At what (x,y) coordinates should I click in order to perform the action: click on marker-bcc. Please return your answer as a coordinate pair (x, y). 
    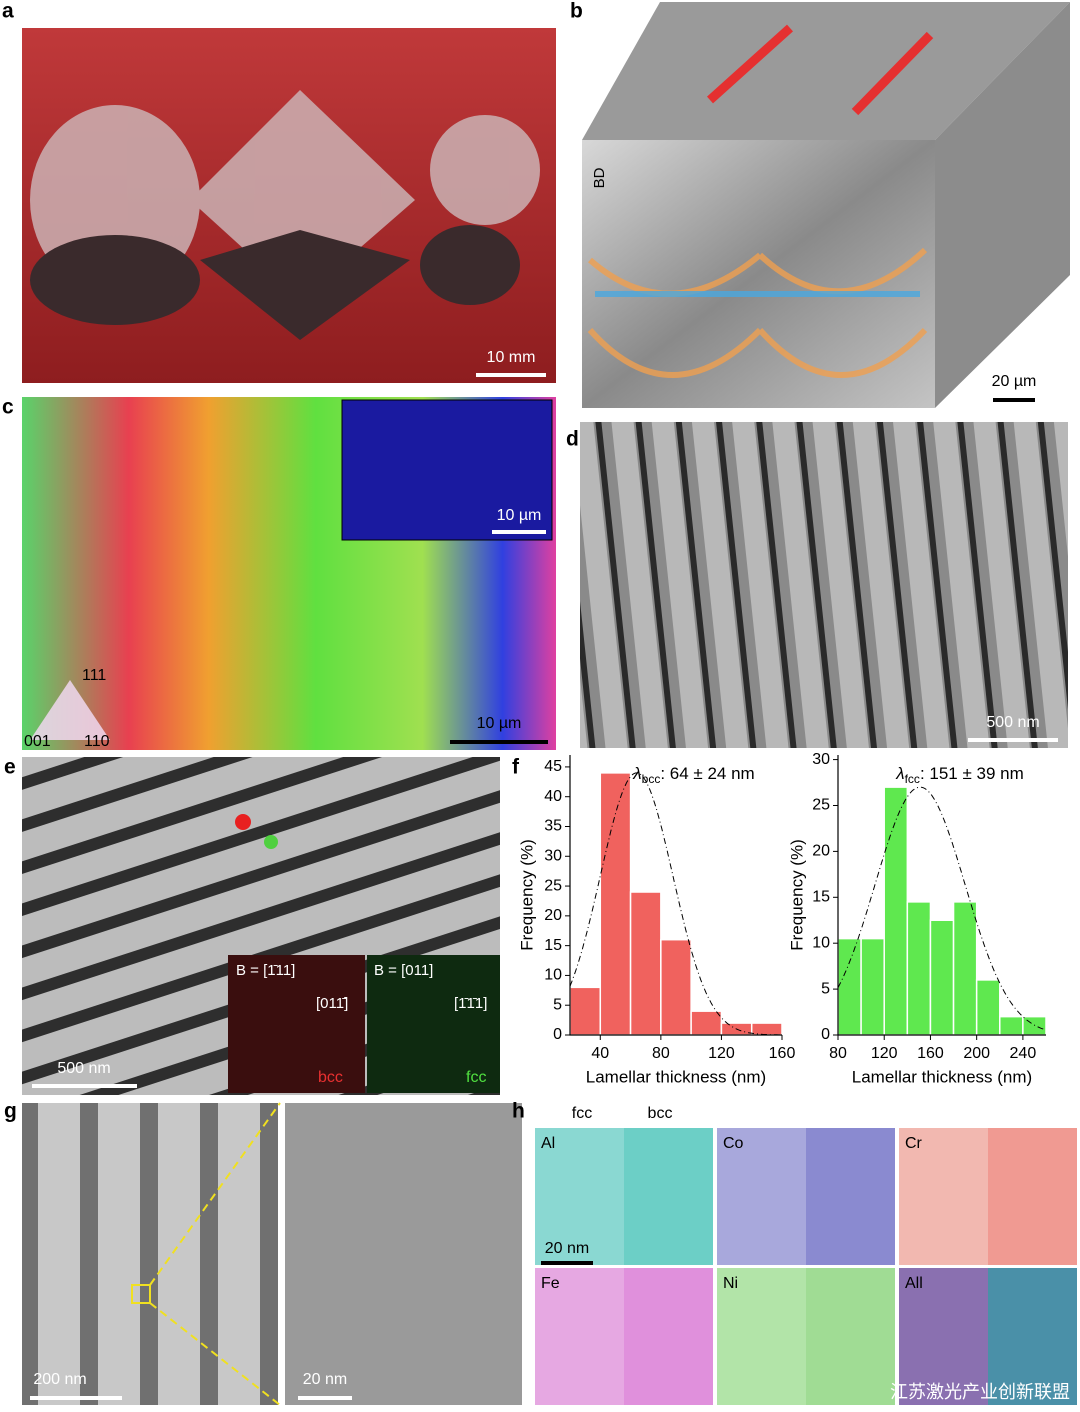
    Looking at the image, I should click on (243, 822).